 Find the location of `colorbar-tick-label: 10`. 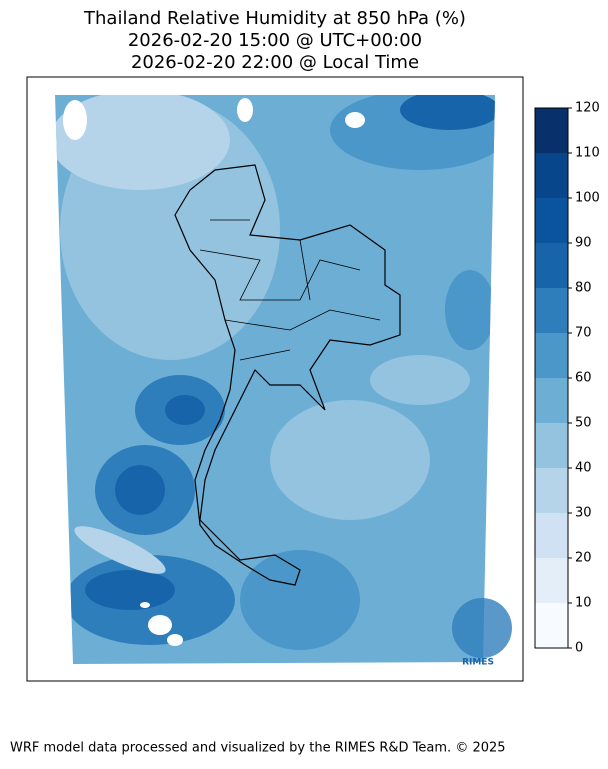

colorbar-tick-label: 10 is located at coordinates (583, 603).